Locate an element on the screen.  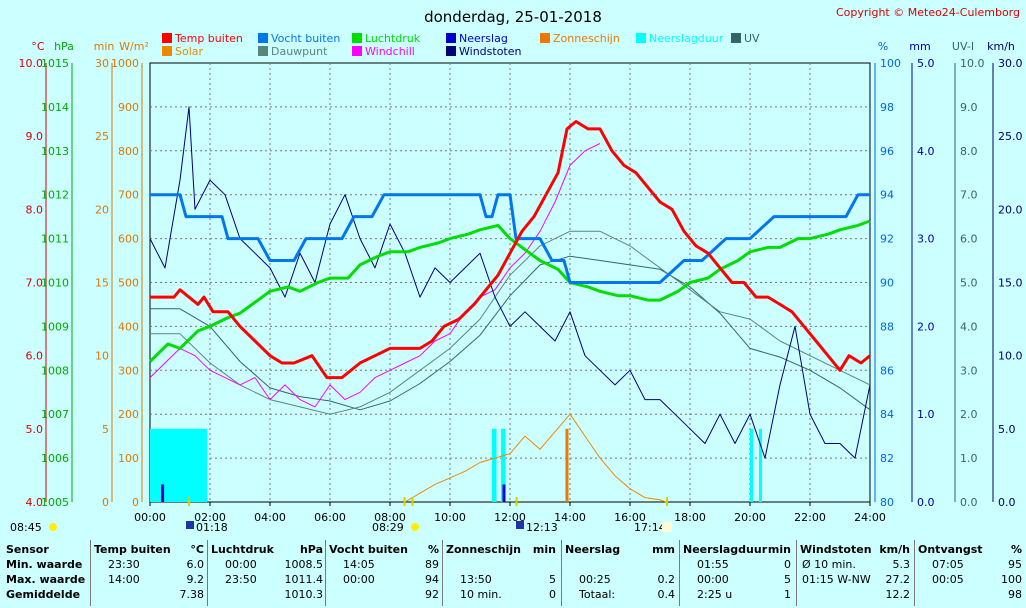
stats-value: 5.3 is located at coordinates (901, 564).